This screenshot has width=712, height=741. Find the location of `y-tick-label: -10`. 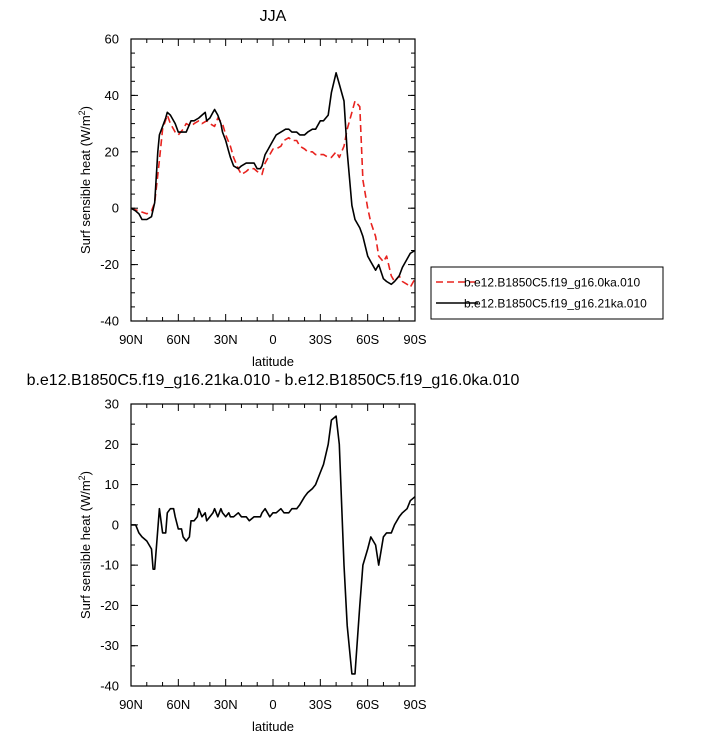

y-tick-label: -10 is located at coordinates (109, 565).